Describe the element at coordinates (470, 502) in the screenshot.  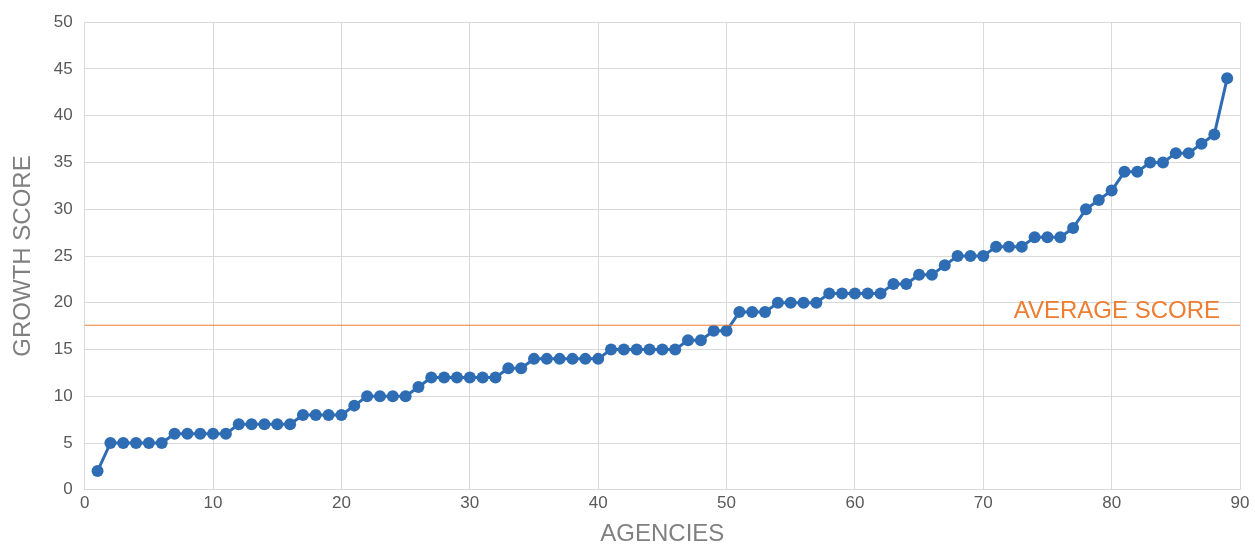
I see `x-tick-label: 30` at that location.